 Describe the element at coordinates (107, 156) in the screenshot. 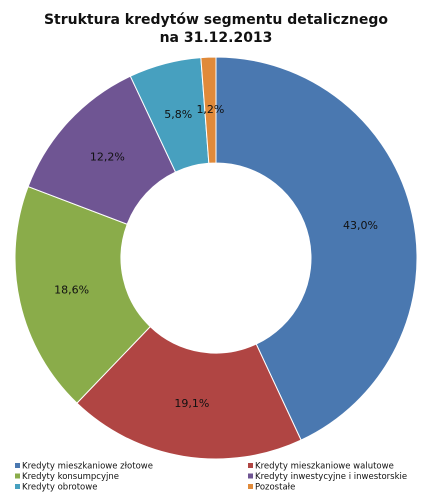

I see `data-label: 12,2%` at that location.